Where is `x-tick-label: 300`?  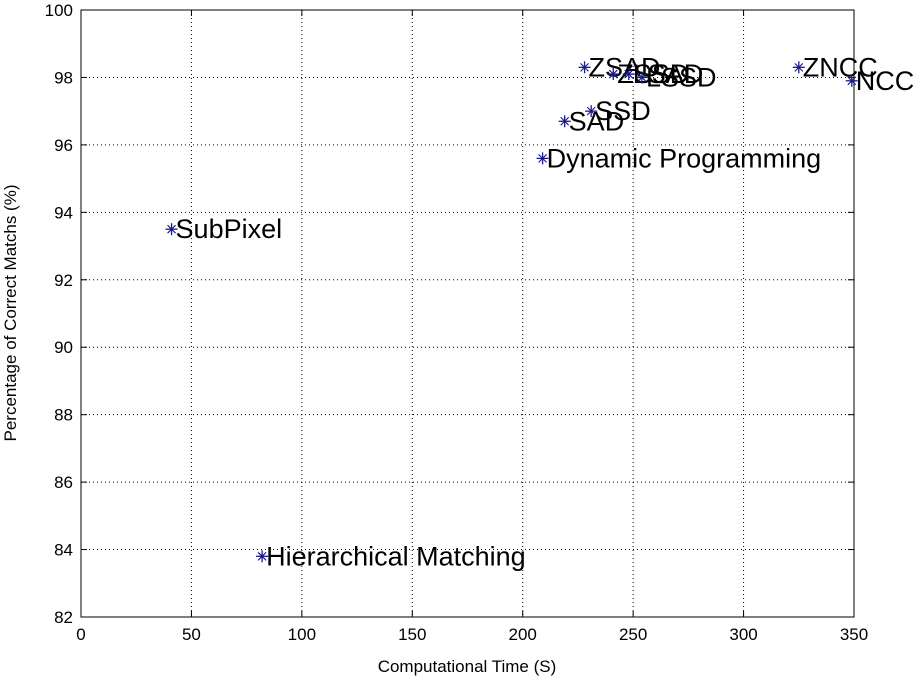
x-tick-label: 300 is located at coordinates (743, 634).